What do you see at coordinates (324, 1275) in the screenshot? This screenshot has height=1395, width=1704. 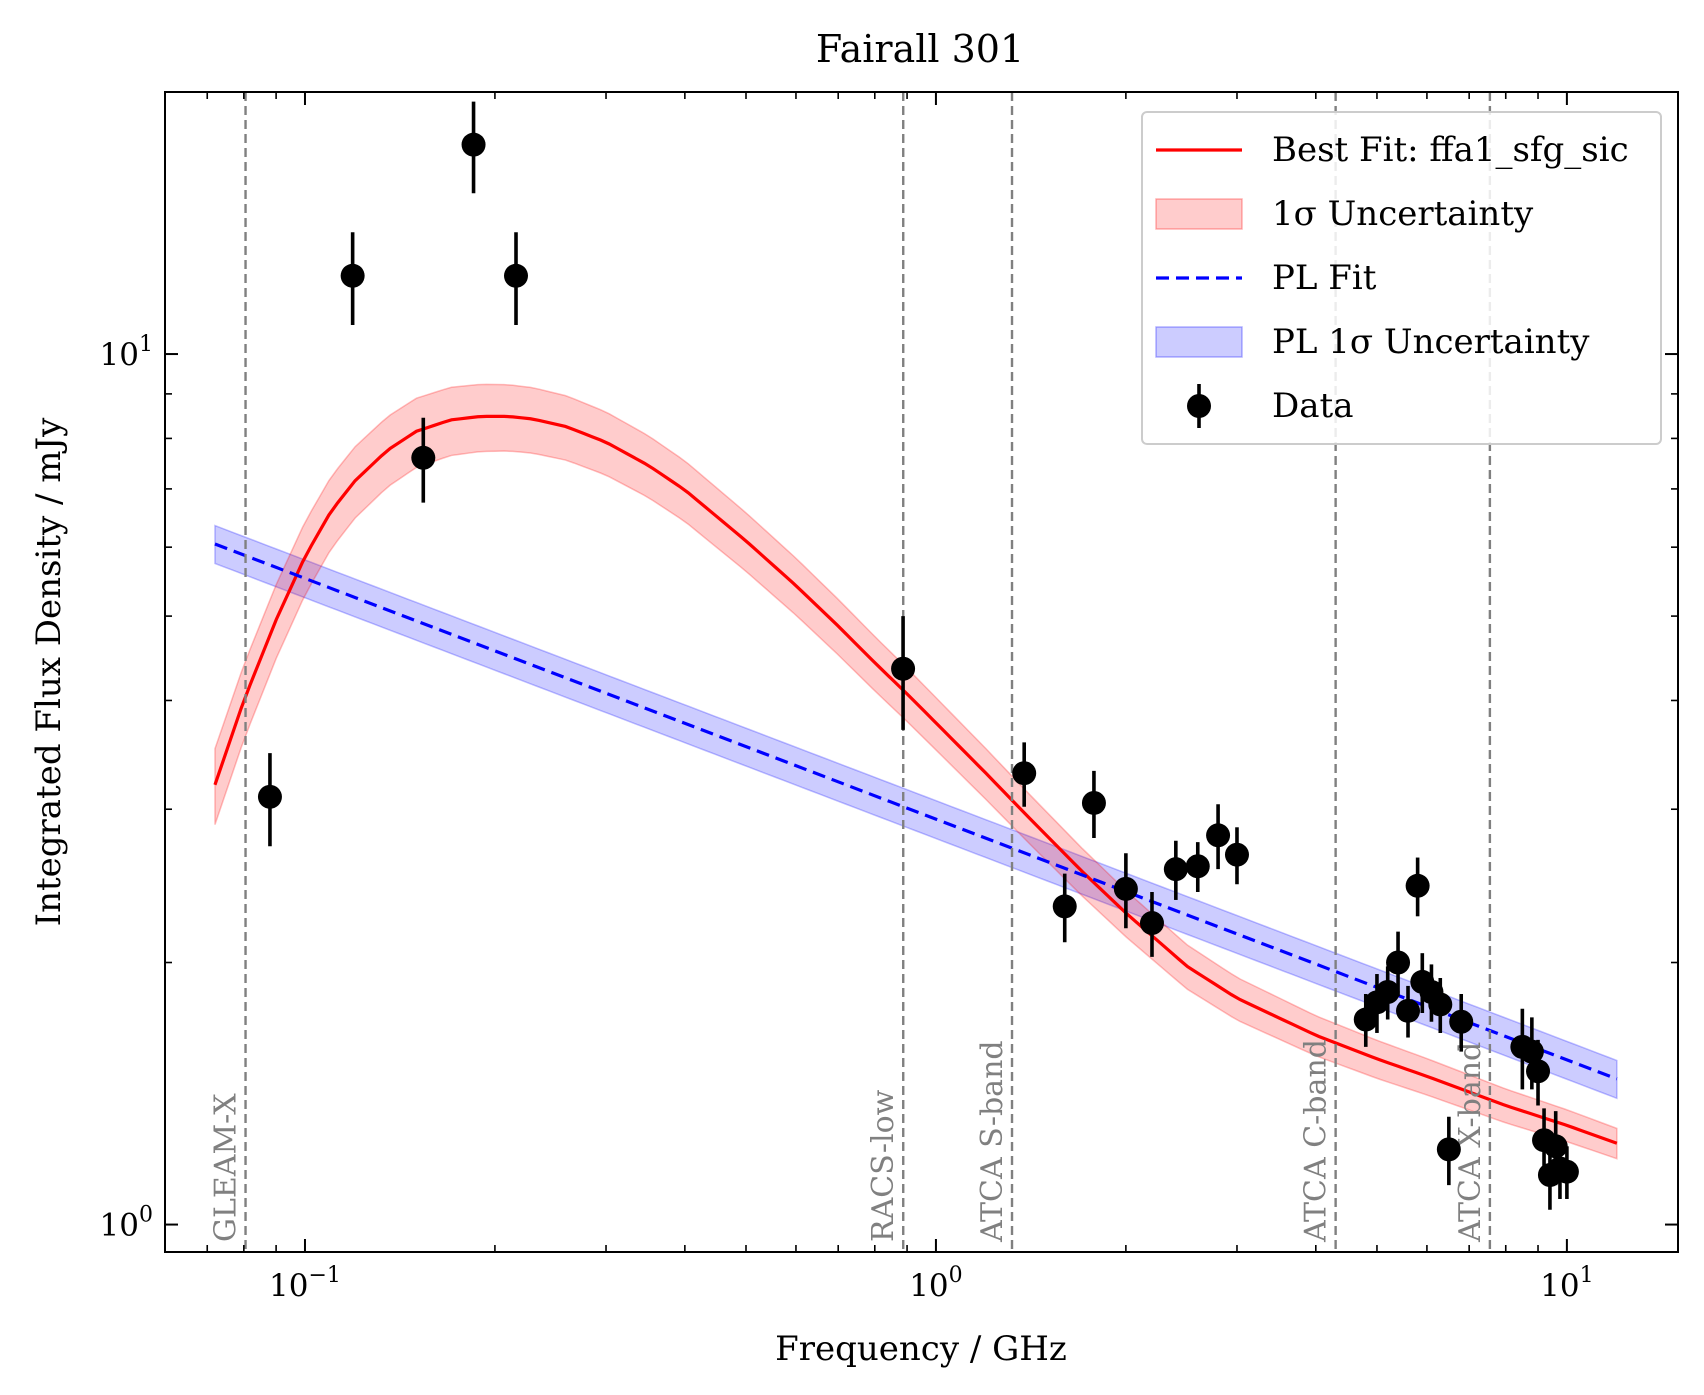 I see `x-tick-exponent: −1` at bounding box center [324, 1275].